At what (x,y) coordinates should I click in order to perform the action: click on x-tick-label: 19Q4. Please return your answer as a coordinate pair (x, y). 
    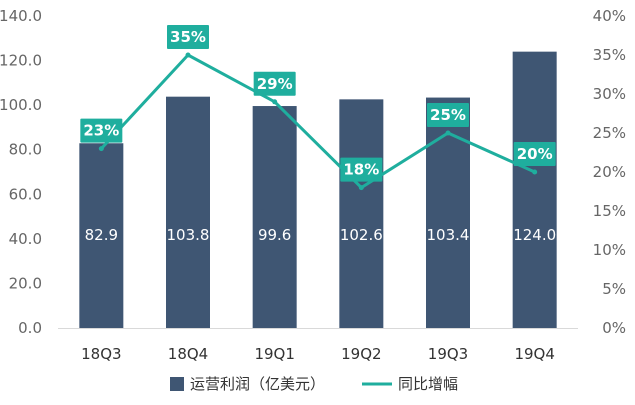
    Looking at the image, I should click on (534, 354).